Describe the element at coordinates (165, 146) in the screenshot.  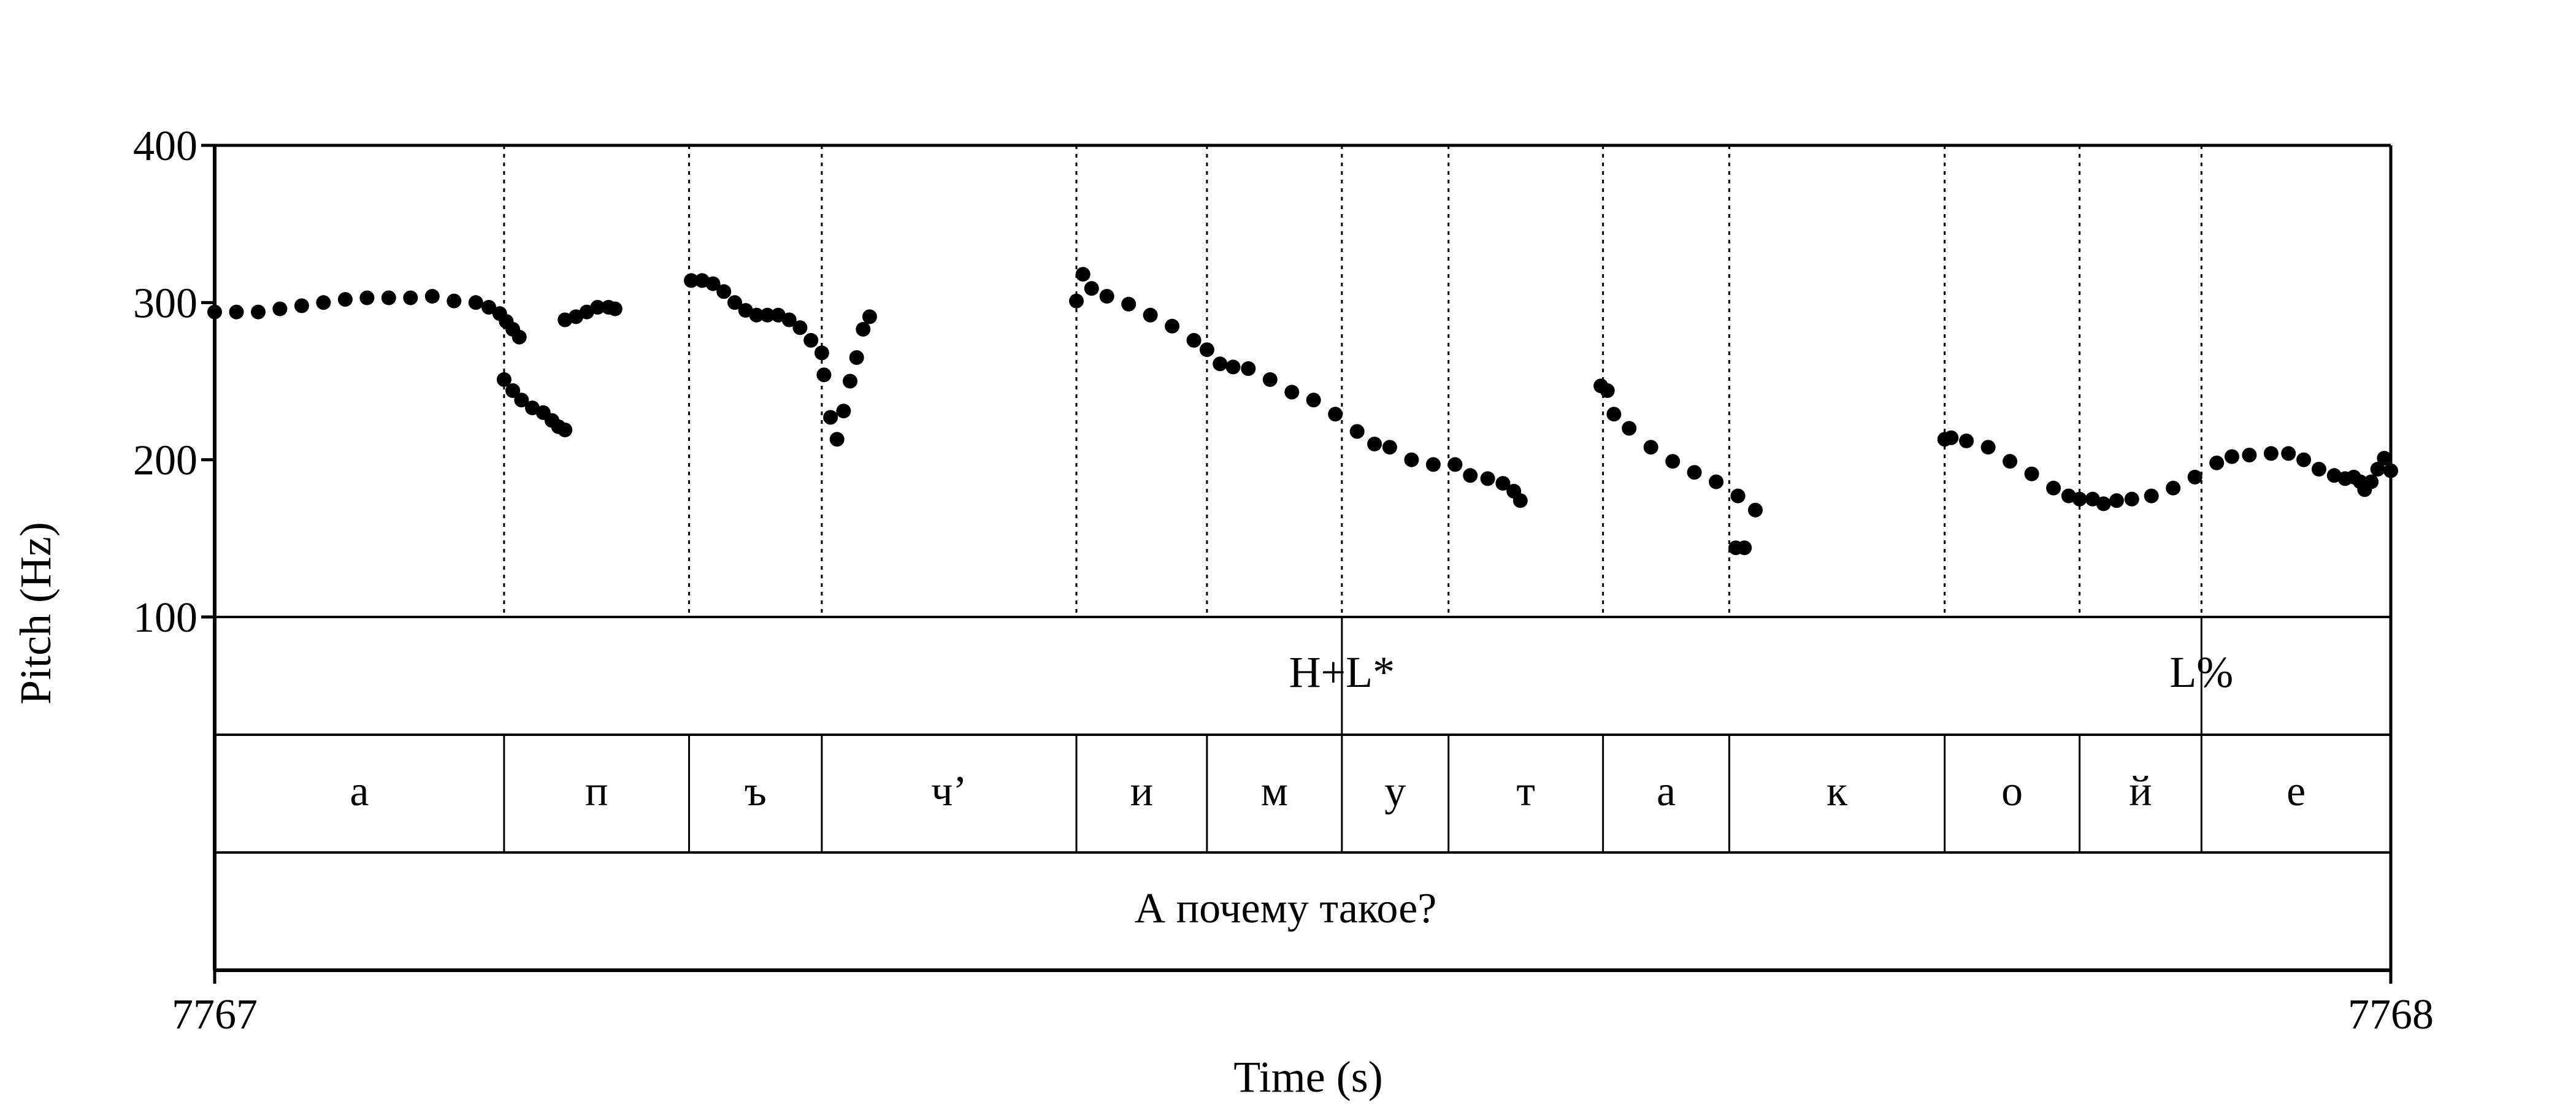
I see `y-tick-label-3: 400` at that location.